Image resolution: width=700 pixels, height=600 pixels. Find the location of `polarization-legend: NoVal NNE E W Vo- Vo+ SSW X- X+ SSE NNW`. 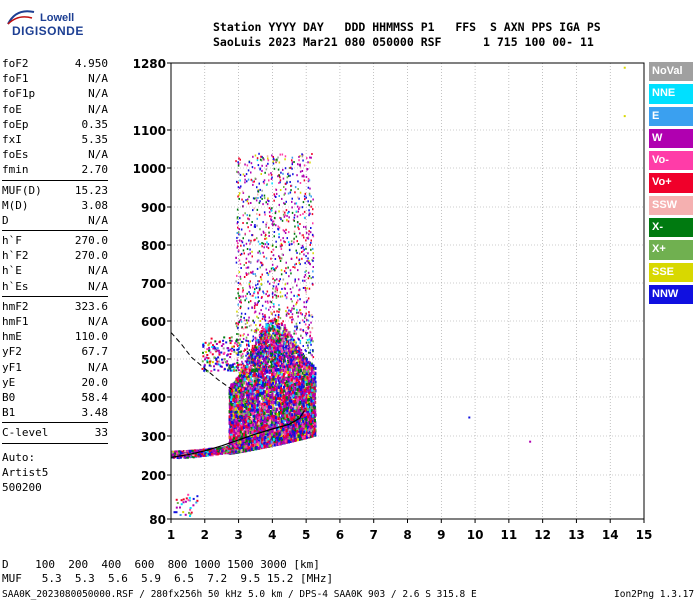

polarization-legend: NoVal NNE E W Vo- Vo+ SSW X- X+ SSE NNW is located at coordinates (671, 184).